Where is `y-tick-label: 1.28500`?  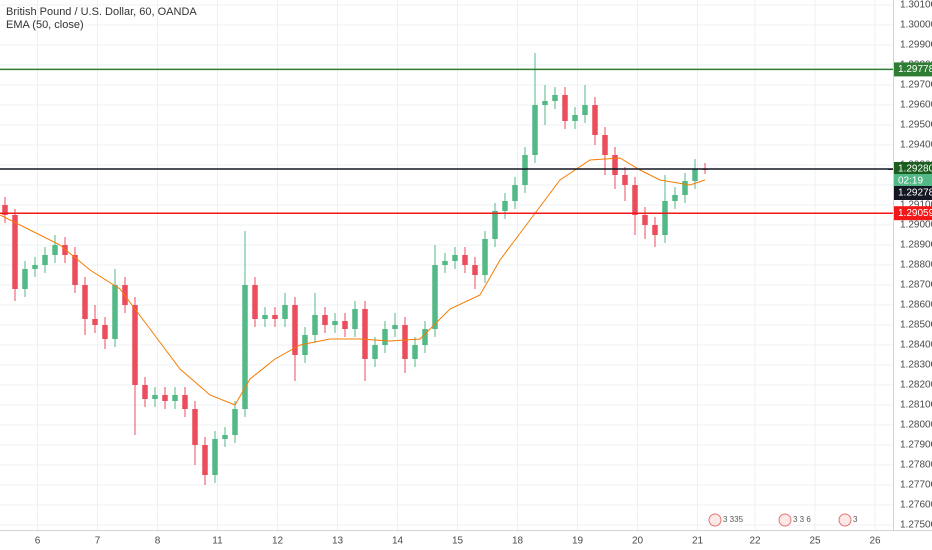
y-tick-label: 1.28500 is located at coordinates (916, 325).